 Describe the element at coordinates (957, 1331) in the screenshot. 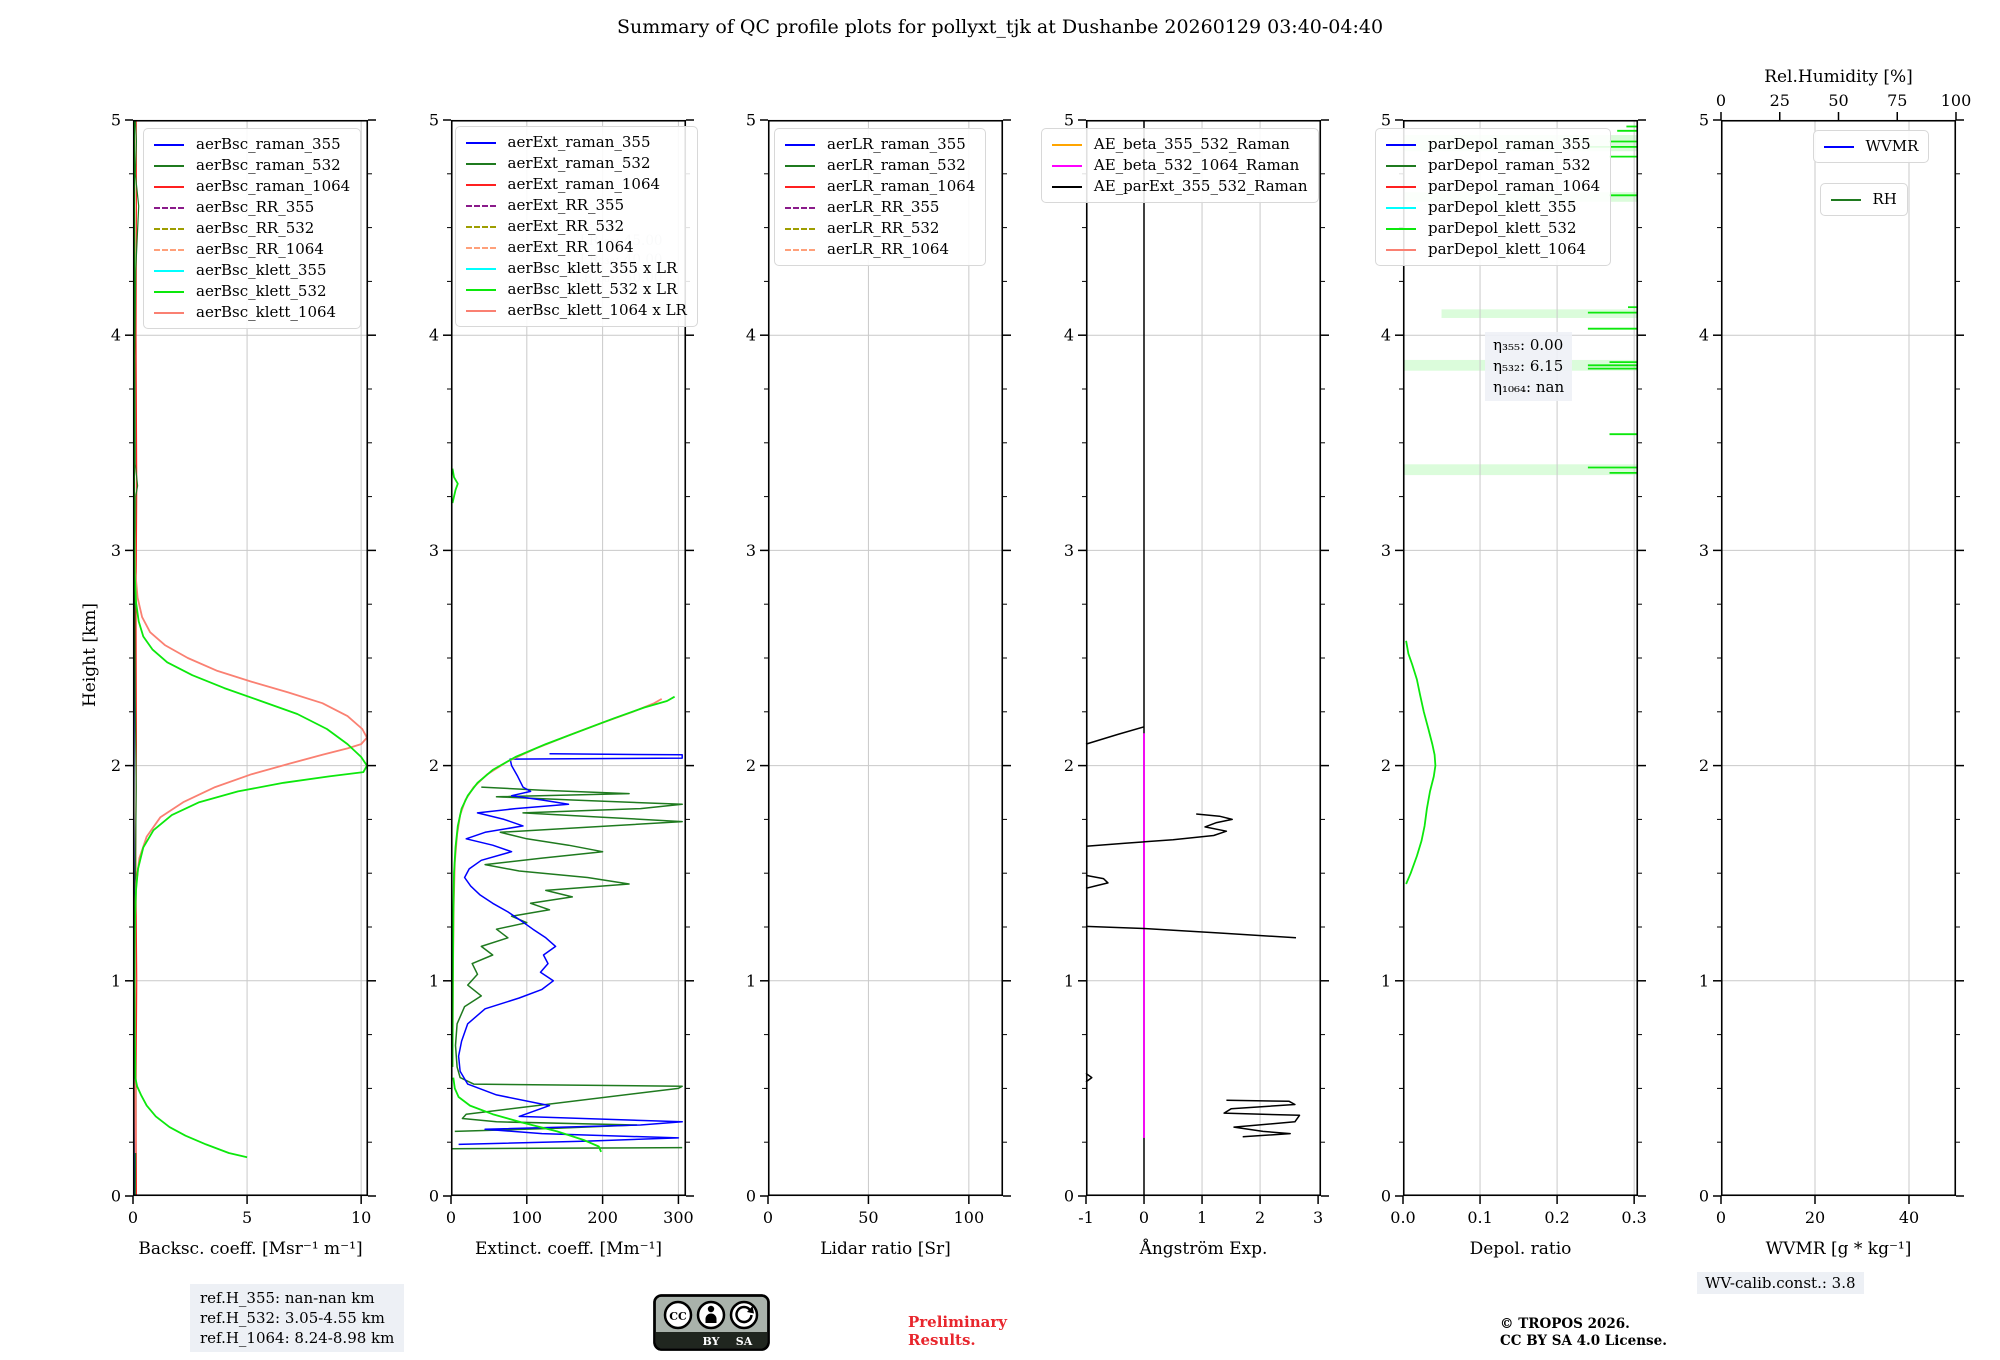

I see `preliminary-results-note: Preliminary Results.` at that location.